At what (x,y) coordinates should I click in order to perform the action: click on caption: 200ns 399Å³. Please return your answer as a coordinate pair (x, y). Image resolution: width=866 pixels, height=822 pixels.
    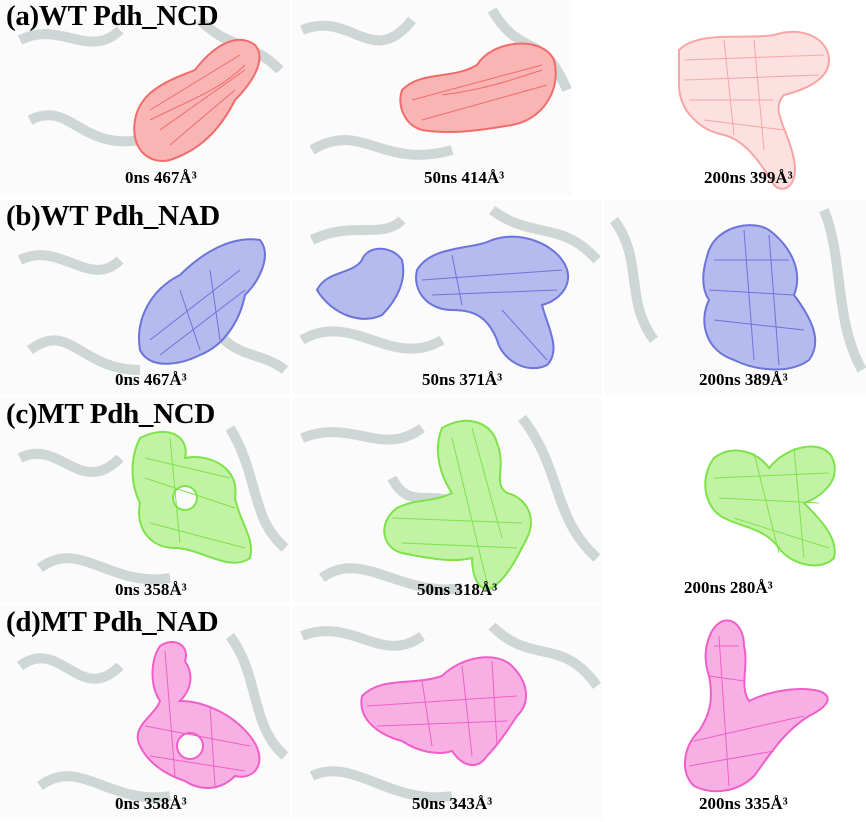
    Looking at the image, I should click on (748, 178).